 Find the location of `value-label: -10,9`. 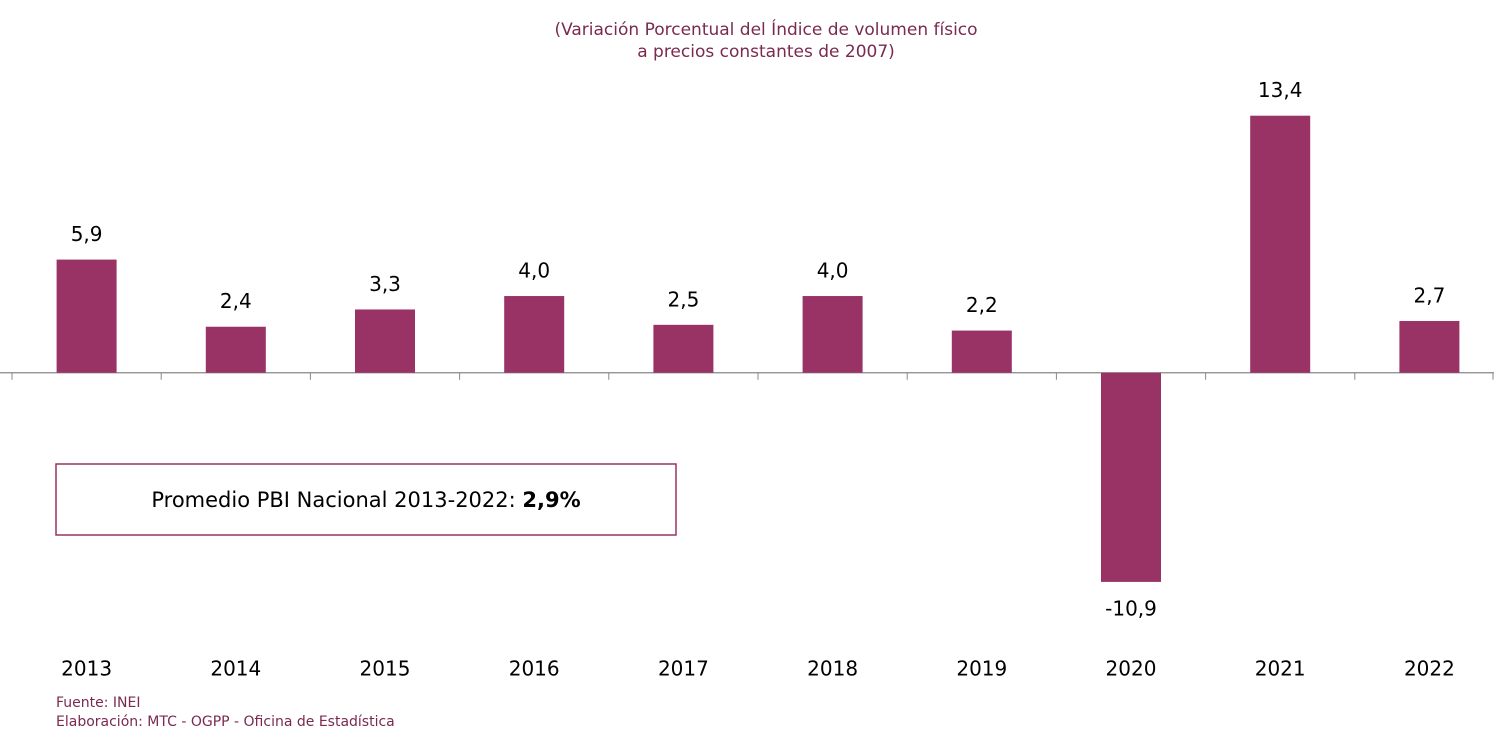

value-label: -10,9 is located at coordinates (1131, 608).